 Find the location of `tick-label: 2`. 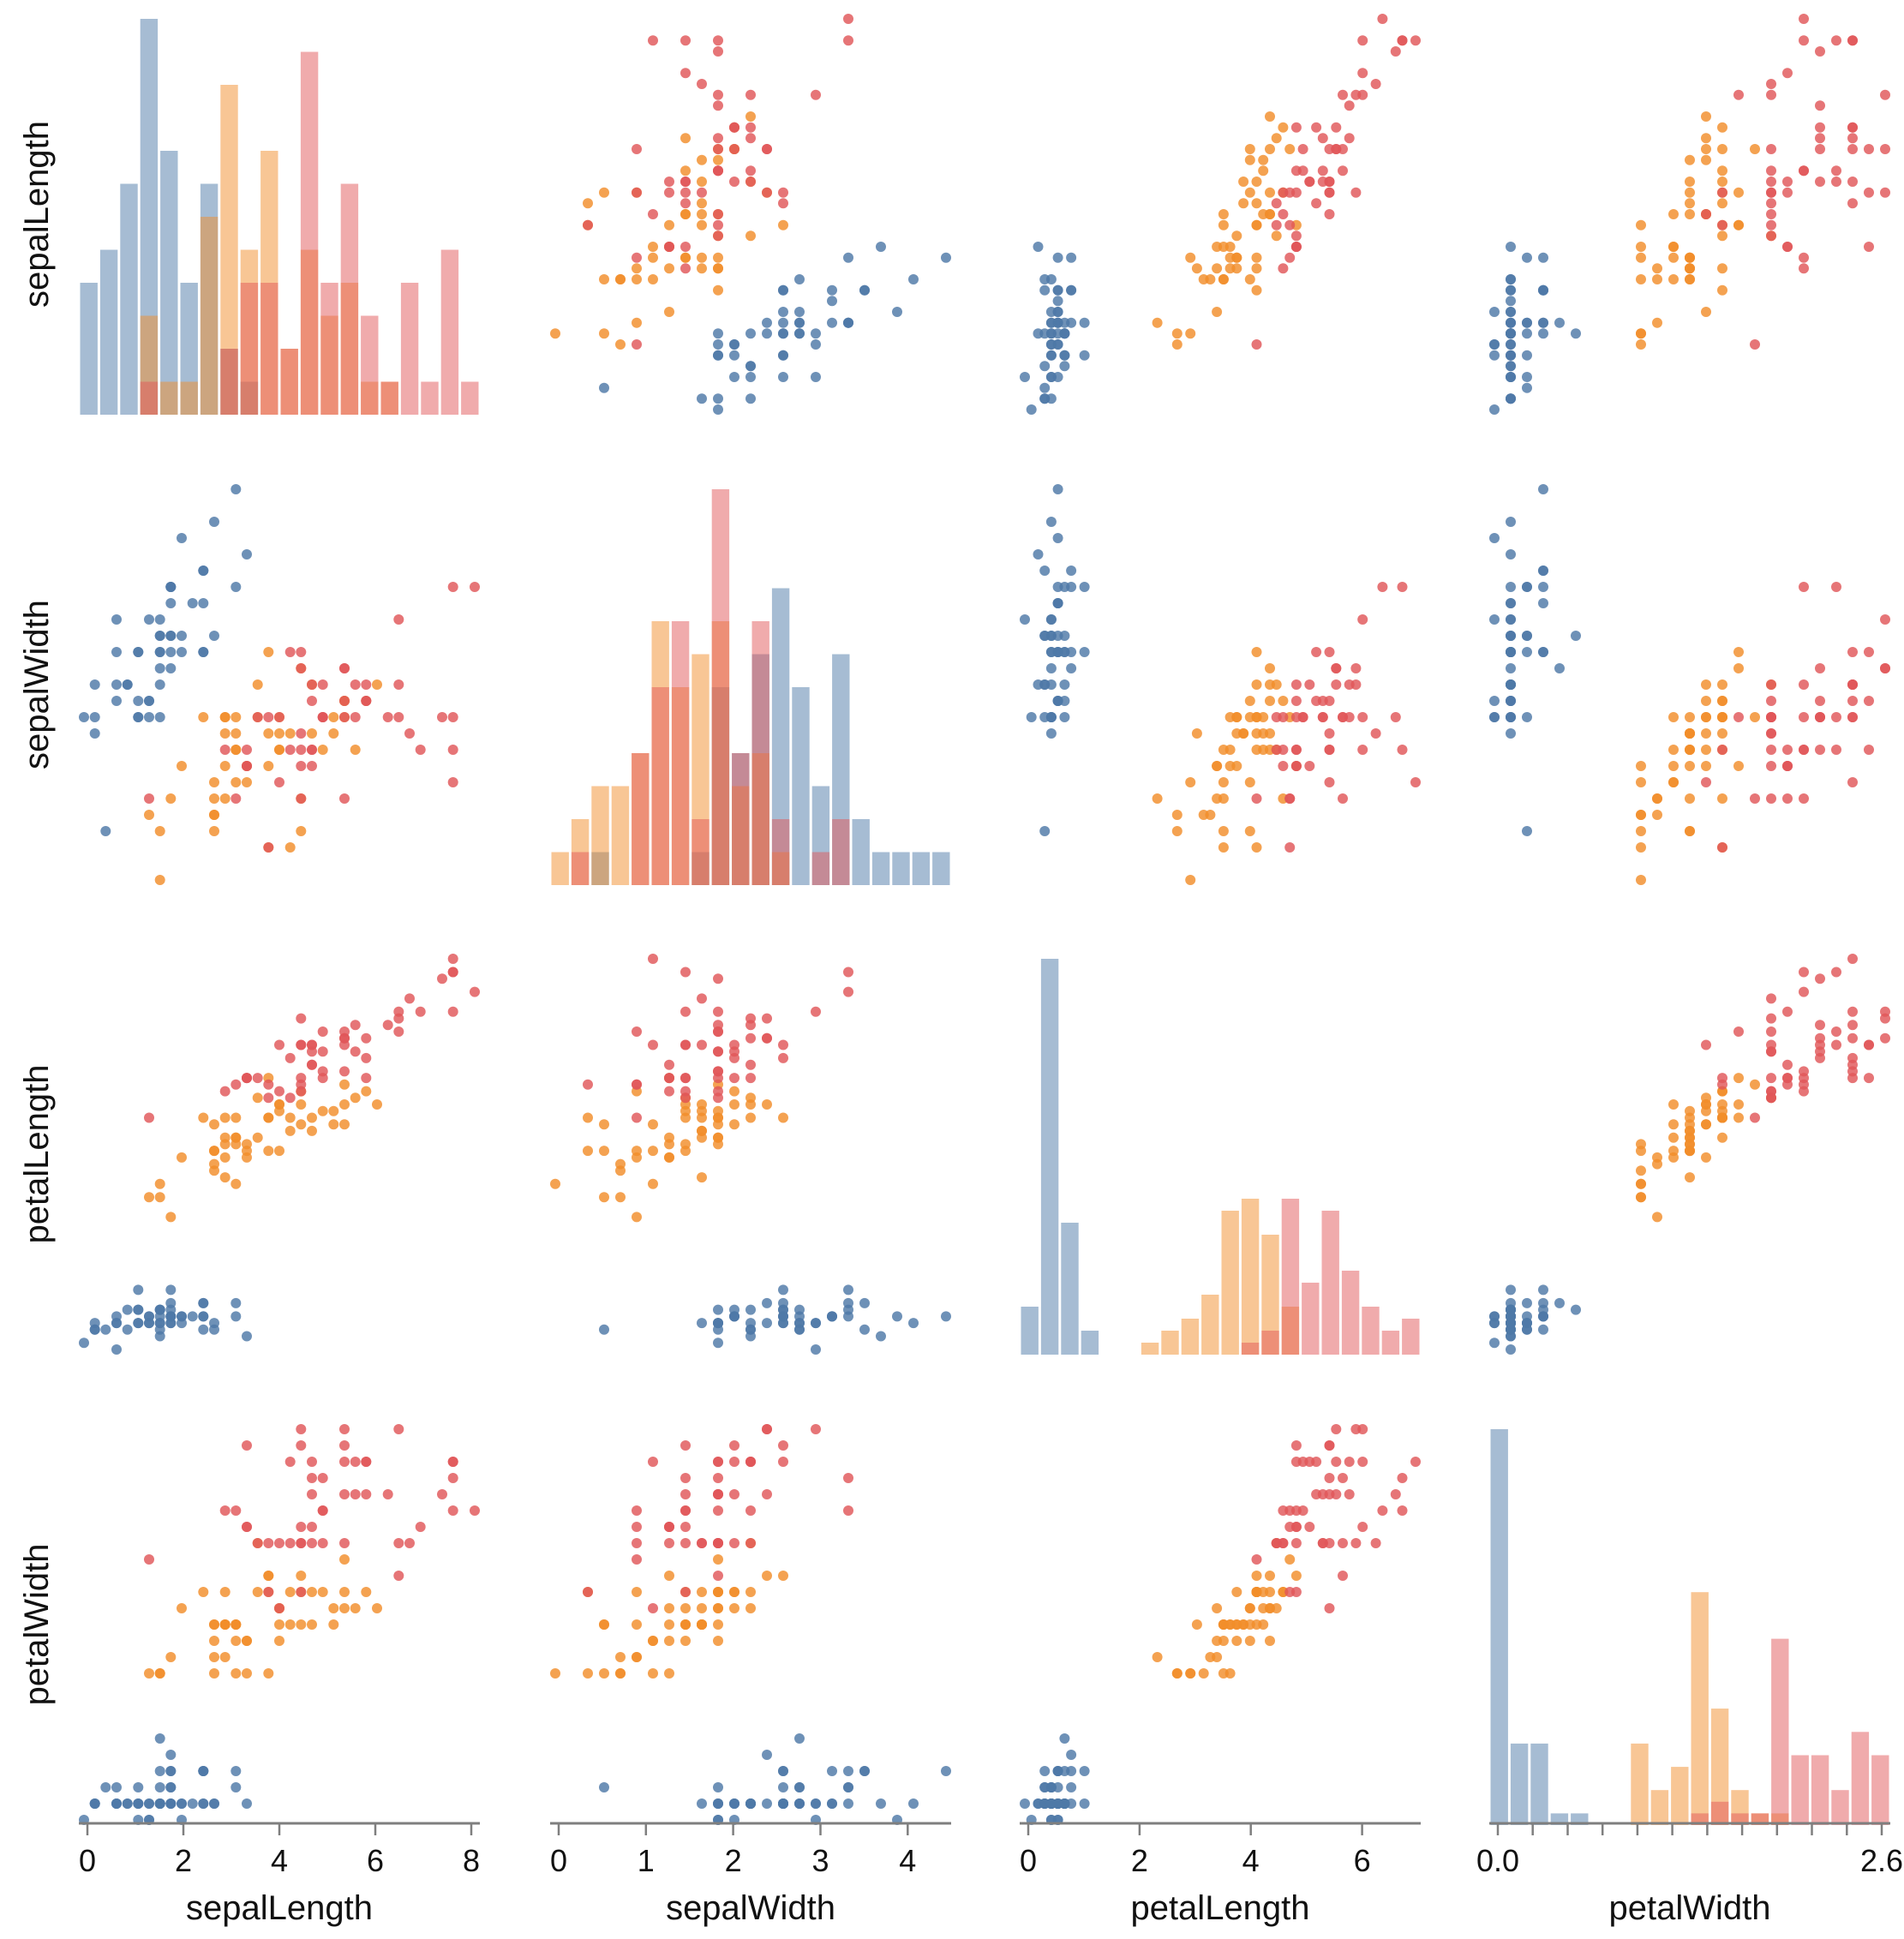

tick-label: 2 is located at coordinates (734, 1860).